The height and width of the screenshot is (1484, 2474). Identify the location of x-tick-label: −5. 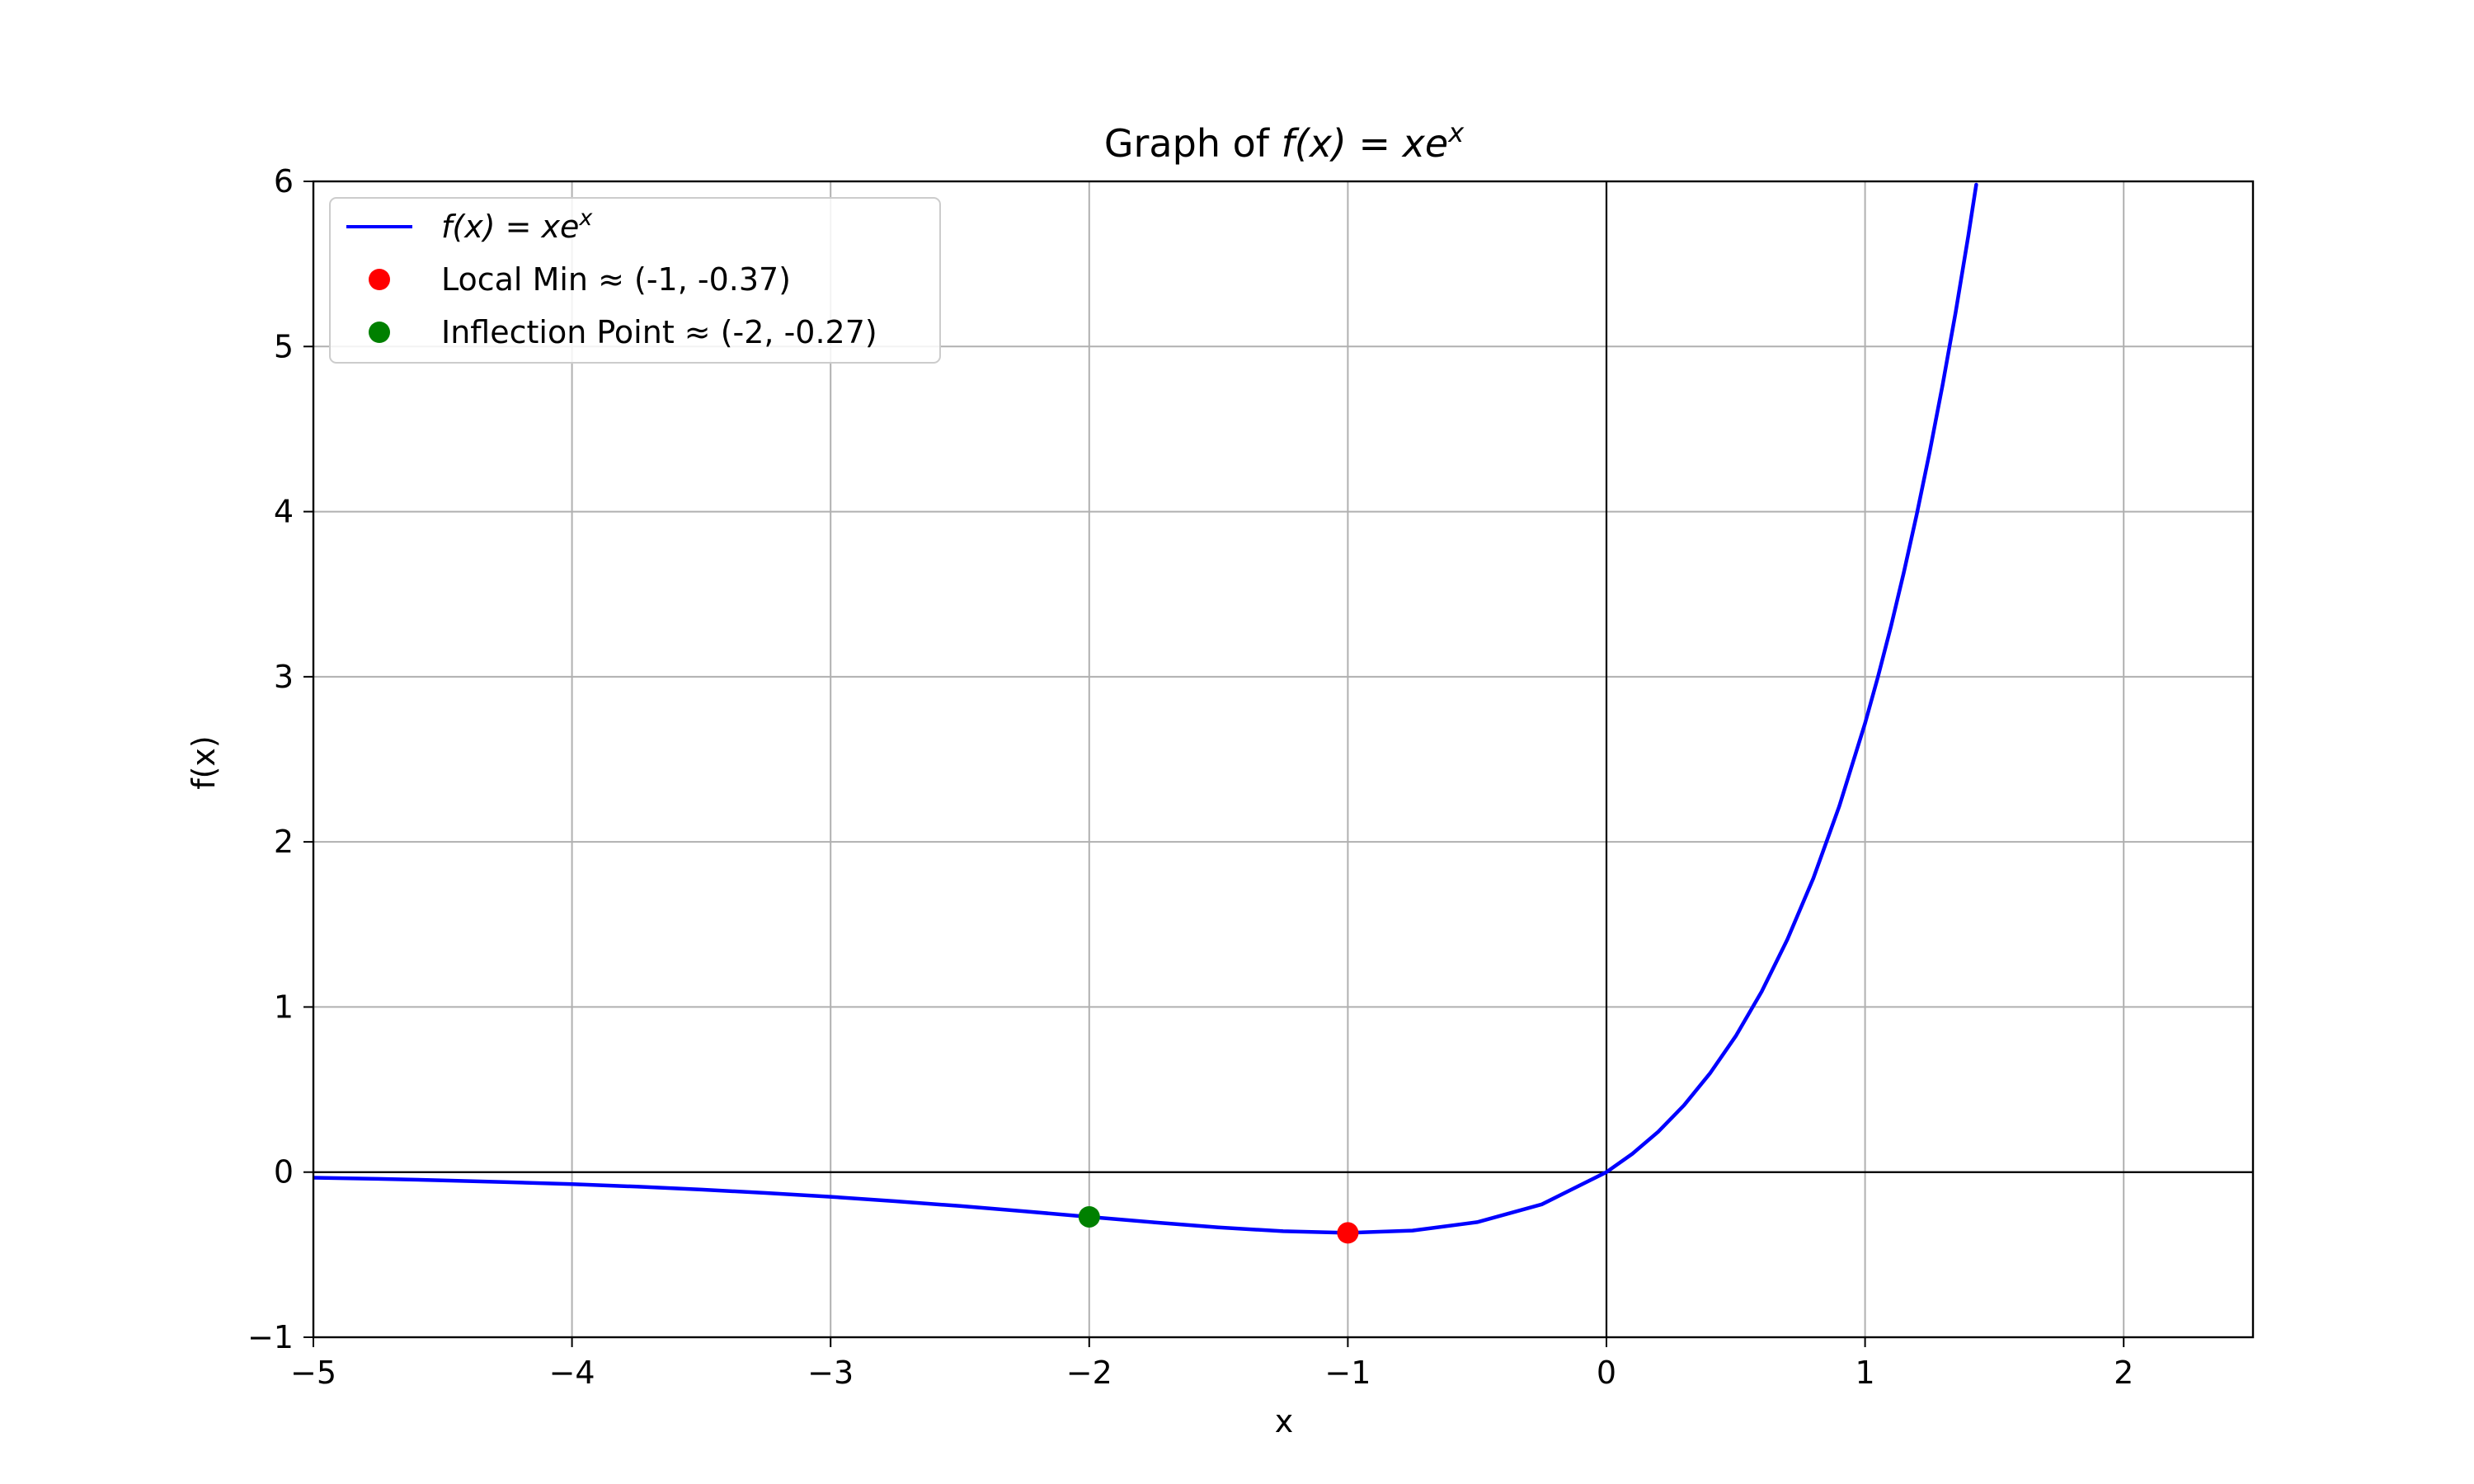
(313, 1373).